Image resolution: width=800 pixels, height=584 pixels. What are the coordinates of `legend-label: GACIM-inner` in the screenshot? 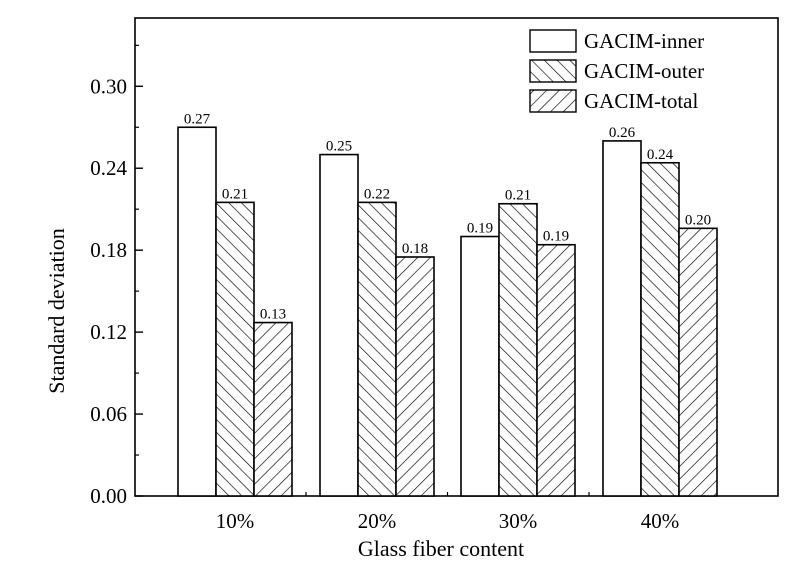 It's located at (644, 41).